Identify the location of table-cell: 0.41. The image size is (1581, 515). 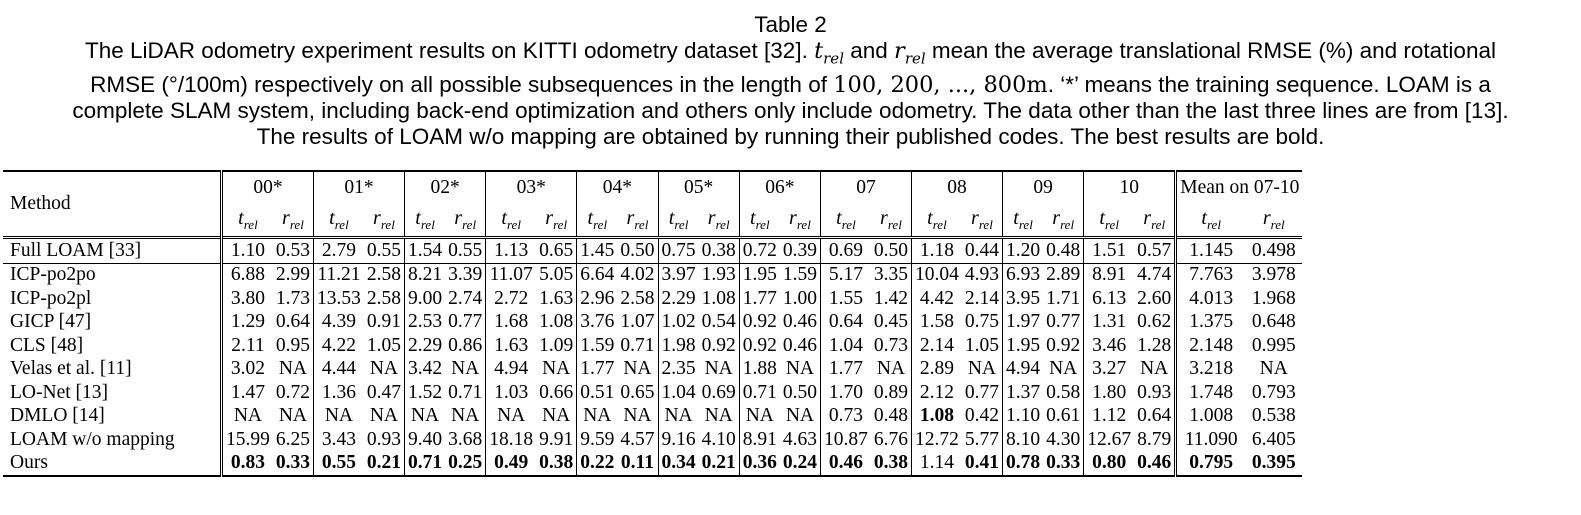
(982, 464).